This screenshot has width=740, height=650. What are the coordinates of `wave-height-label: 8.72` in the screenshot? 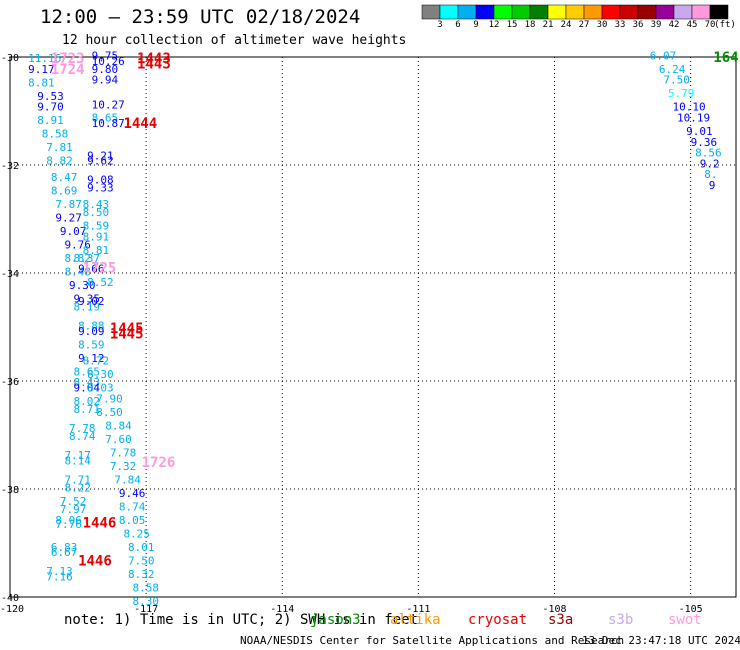 It's located at (96, 360).